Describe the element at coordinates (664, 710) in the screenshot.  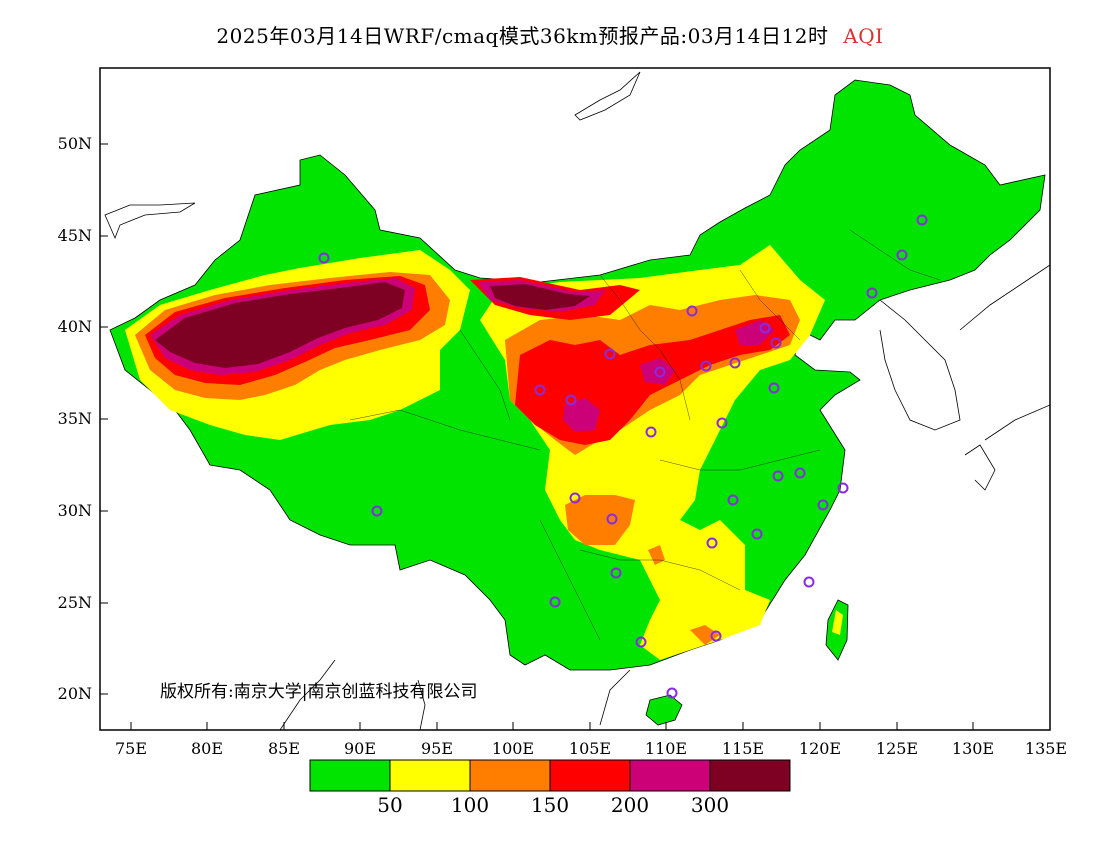
I see `hainan-island` at that location.